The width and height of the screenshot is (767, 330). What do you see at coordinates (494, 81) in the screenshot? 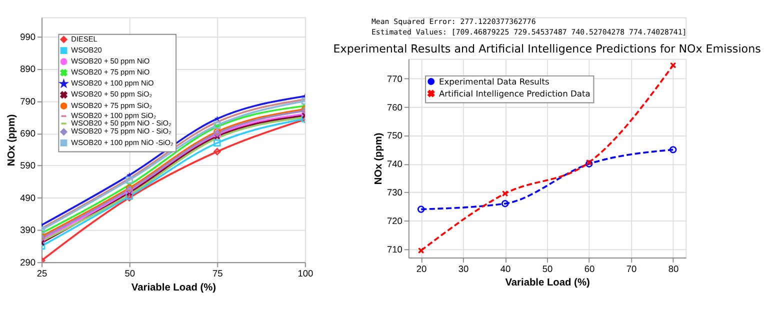
I see `legend-label: Experimental Data Results` at bounding box center [494, 81].